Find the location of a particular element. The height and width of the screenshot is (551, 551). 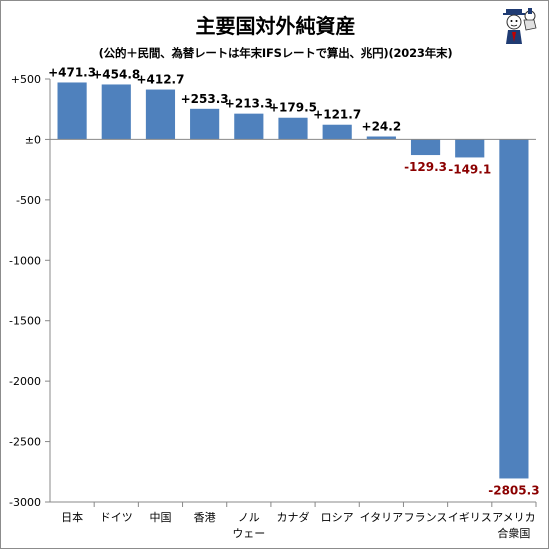

category-label: フランス is located at coordinates (426, 517).